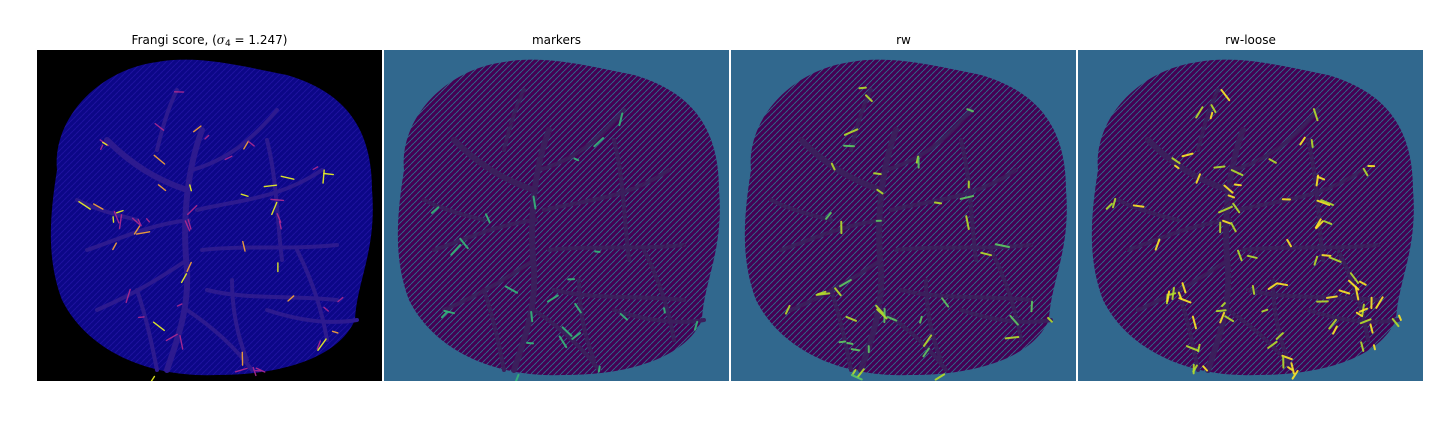 The width and height of the screenshot is (1440, 432). I want to click on frangi-panel-title: Frangi score, (σ4 = 1.247), so click(209, 40).